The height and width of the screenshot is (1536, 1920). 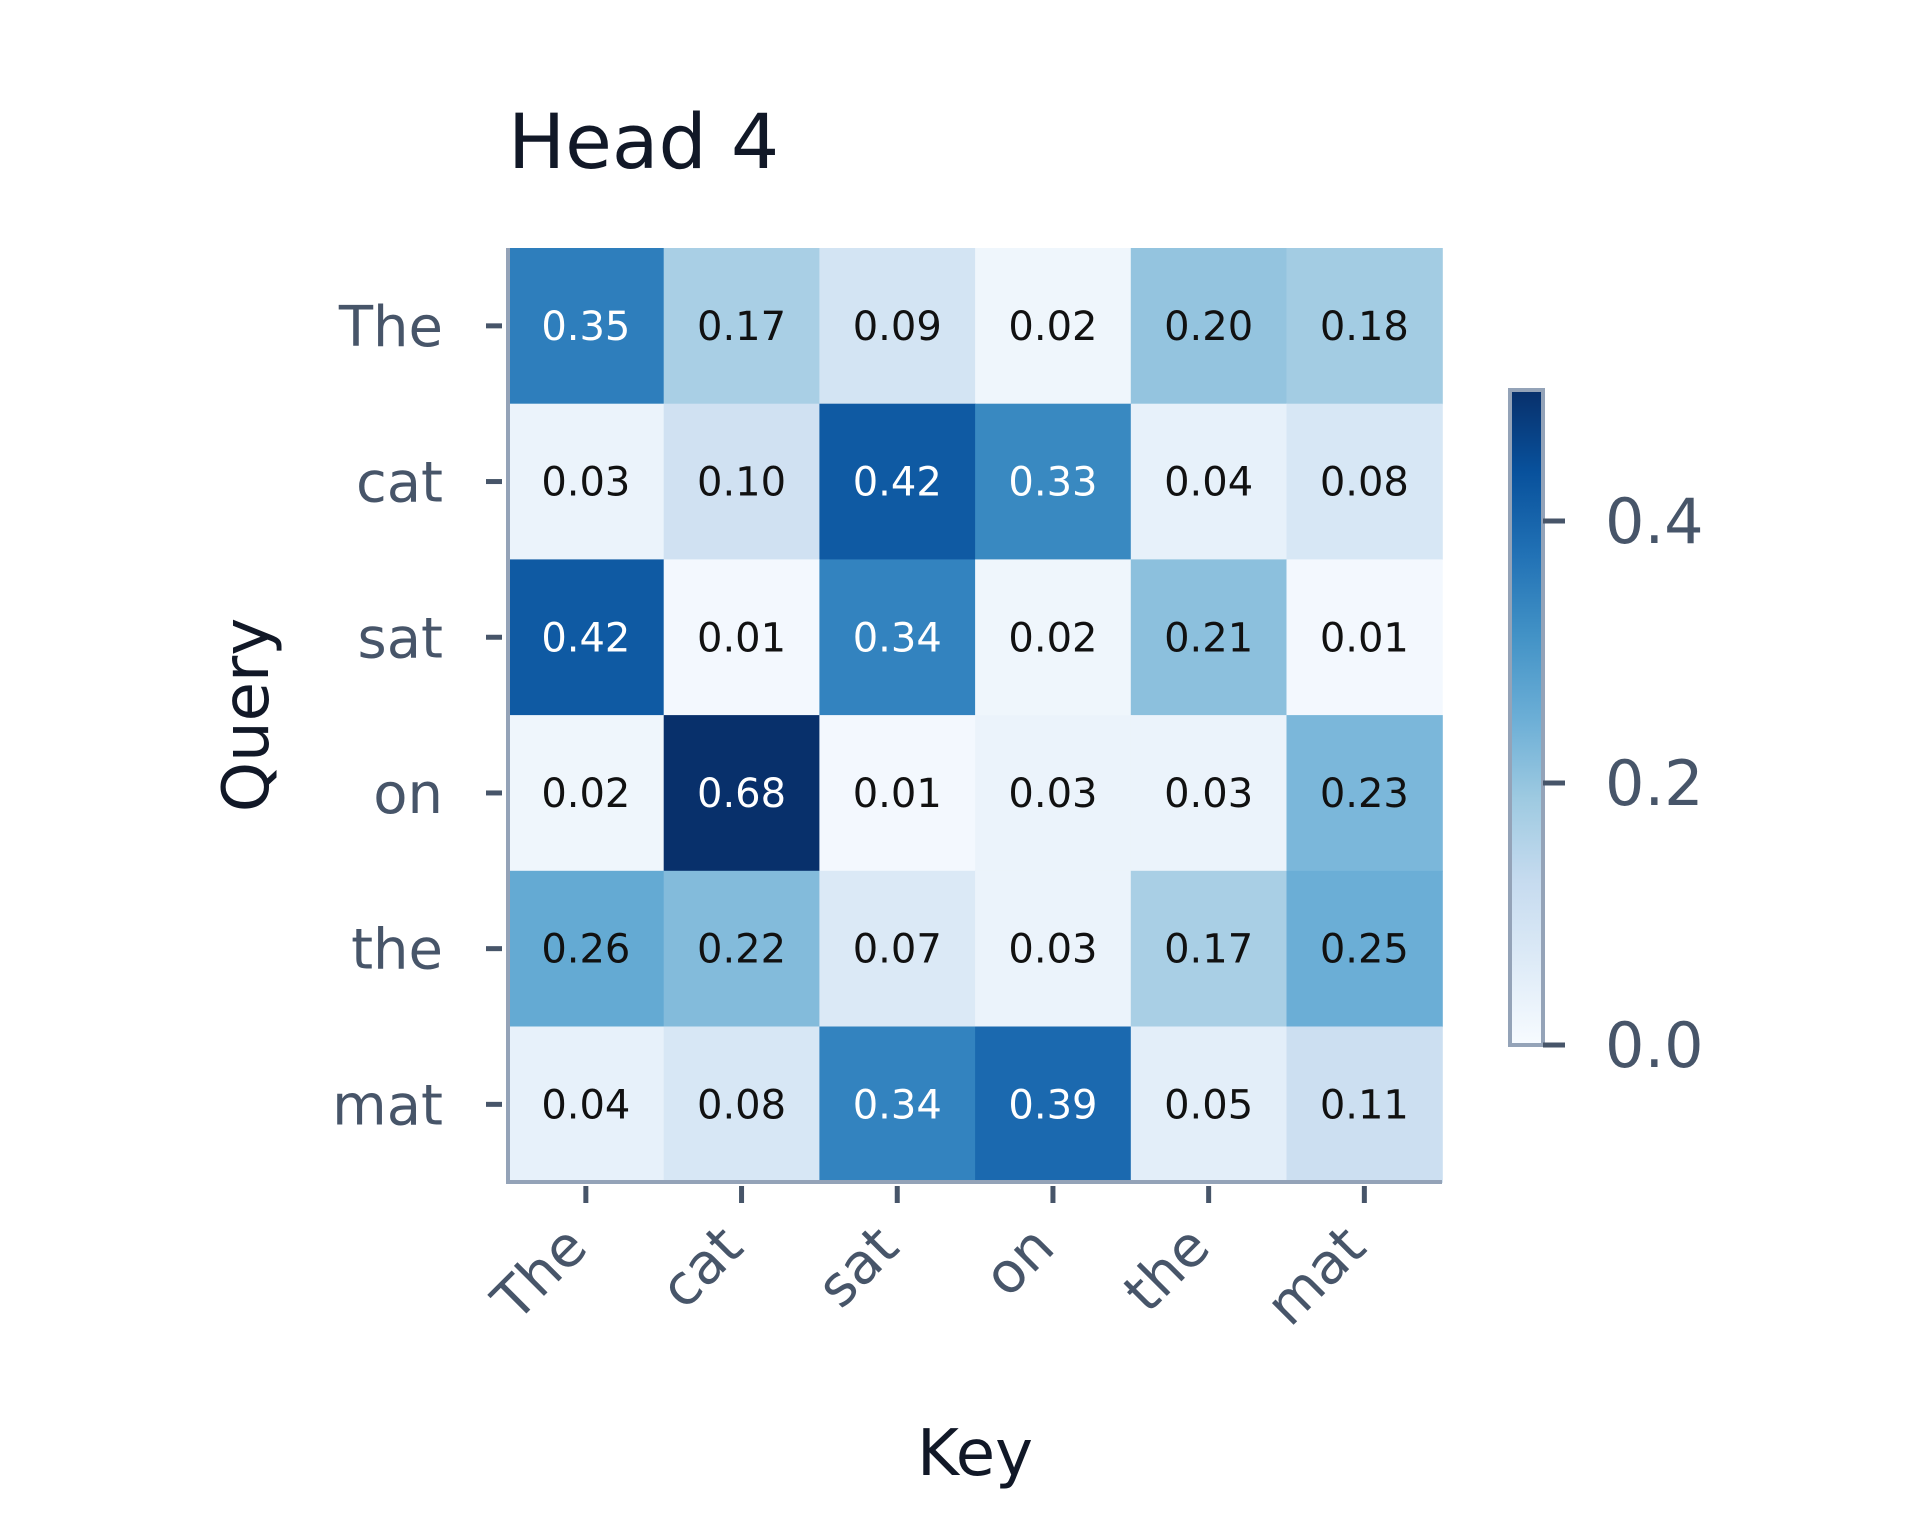 I want to click on y-tick-label: the, so click(x=397, y=950).